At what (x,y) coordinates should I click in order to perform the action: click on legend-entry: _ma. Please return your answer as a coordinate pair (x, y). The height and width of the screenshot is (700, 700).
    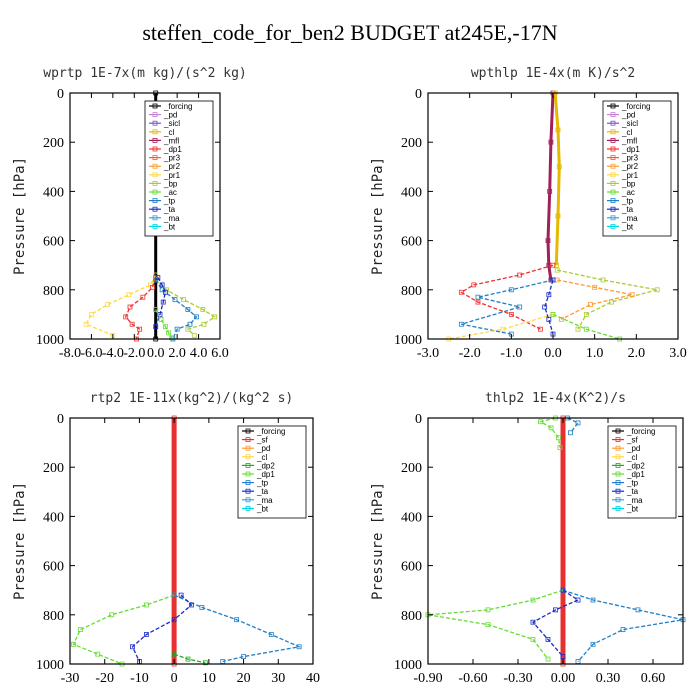
    Looking at the image, I should click on (629, 218).